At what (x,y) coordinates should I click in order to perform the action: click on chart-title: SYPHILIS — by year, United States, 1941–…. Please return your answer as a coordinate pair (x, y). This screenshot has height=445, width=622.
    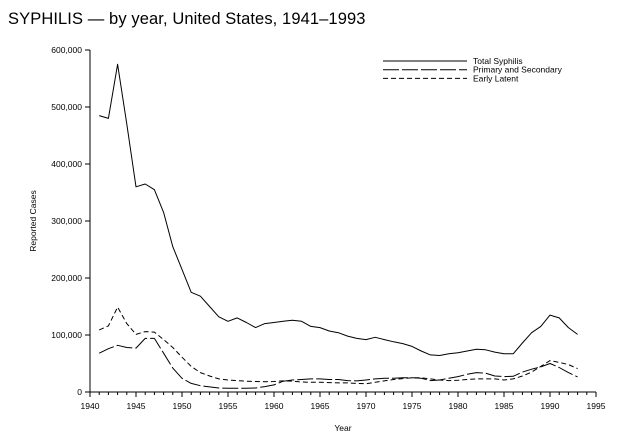
    Looking at the image, I should click on (187, 19).